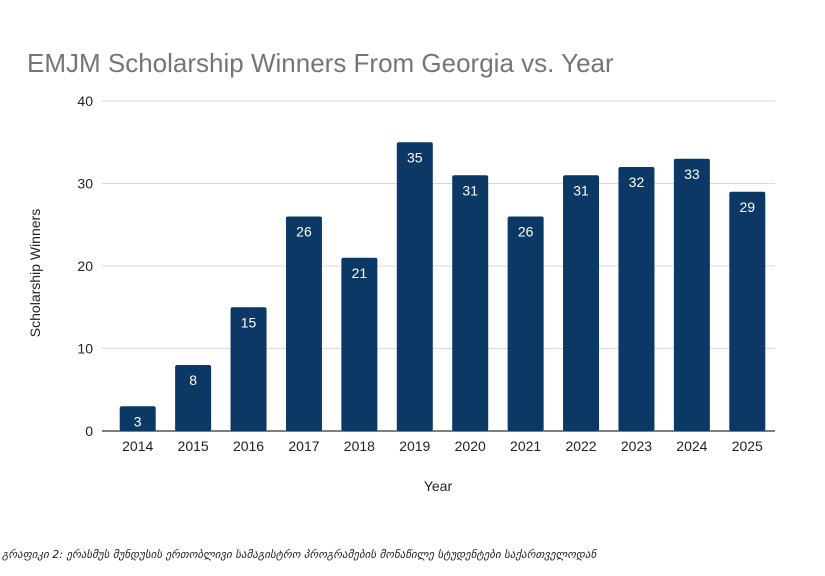 This screenshot has height=576, width=825. Describe the element at coordinates (193, 380) in the screenshot. I see `bar-value-label: 8` at that location.